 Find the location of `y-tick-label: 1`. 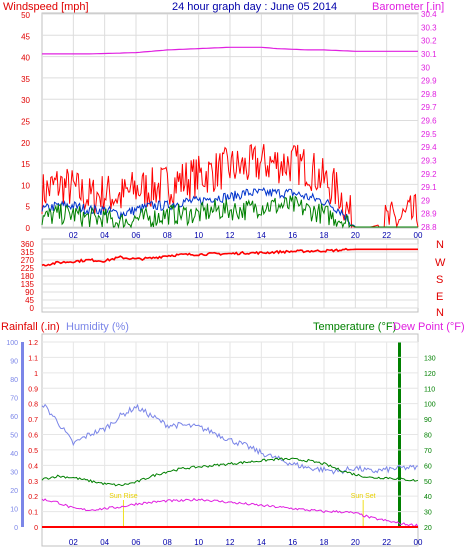

y-tick-label: 1 is located at coordinates (36, 374).